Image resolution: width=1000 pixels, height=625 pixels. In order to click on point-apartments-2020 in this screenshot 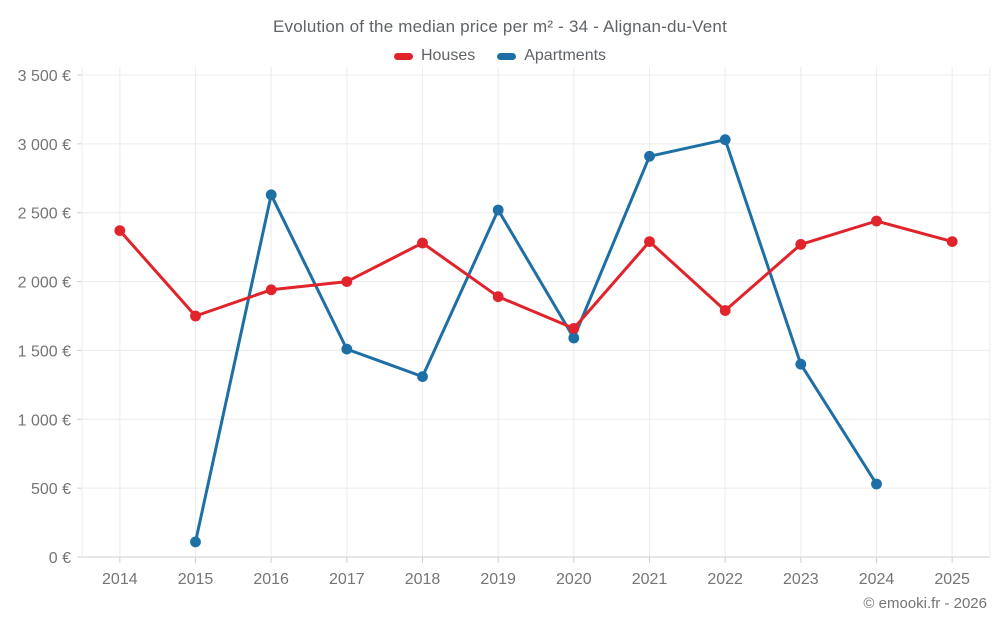, I will do `click(574, 338)`.